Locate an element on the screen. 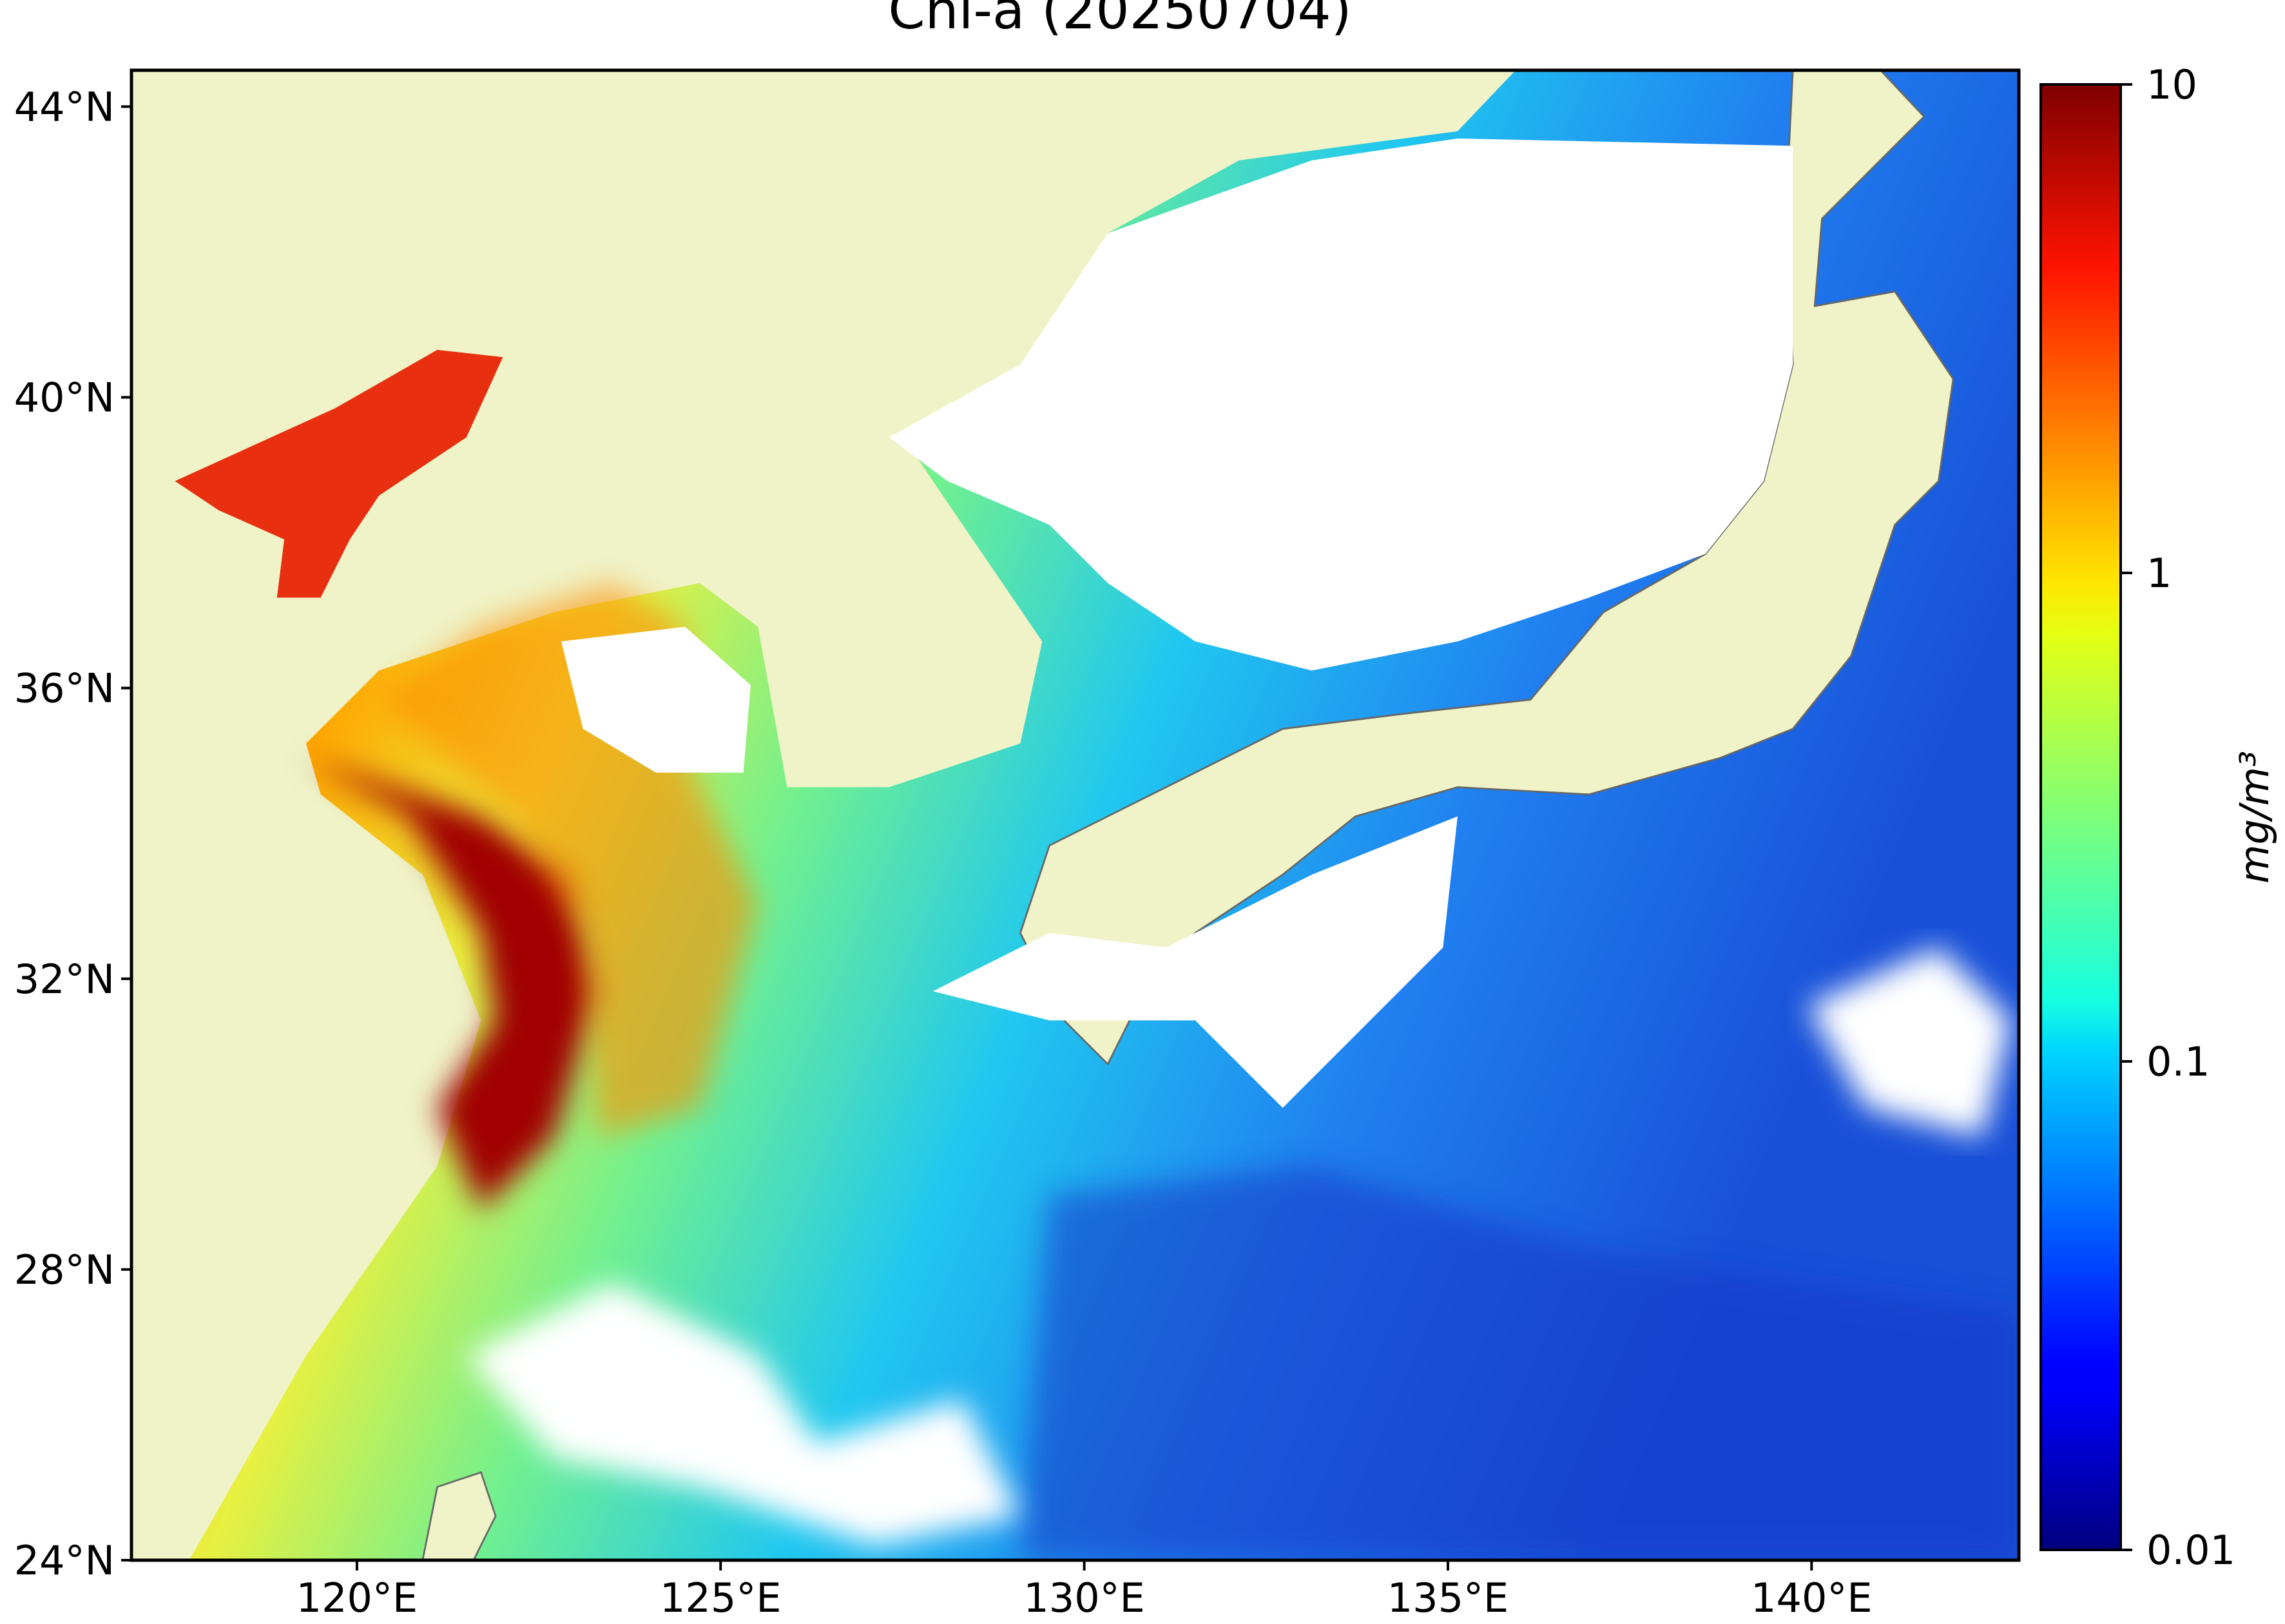 The width and height of the screenshot is (2285, 1624). map-title: Chl-a (20250704) is located at coordinates (1119, 20).